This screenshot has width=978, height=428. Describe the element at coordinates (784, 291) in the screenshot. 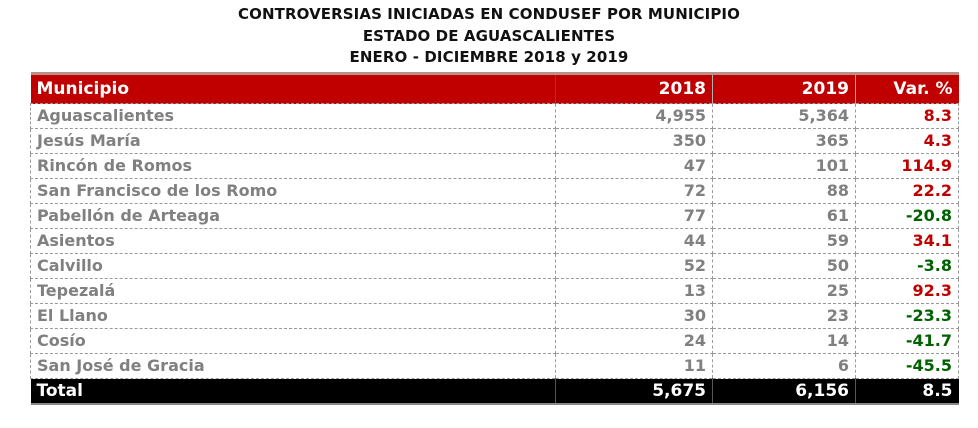

I see `cell-2019: 25` at that location.